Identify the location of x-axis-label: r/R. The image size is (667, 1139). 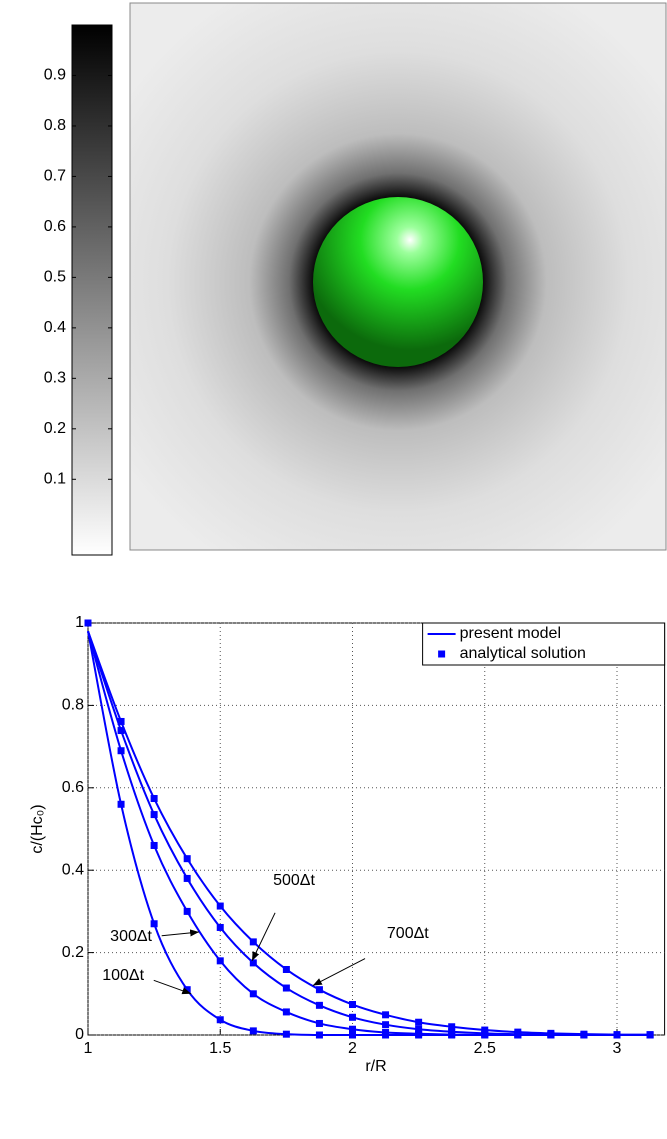
(375, 1066).